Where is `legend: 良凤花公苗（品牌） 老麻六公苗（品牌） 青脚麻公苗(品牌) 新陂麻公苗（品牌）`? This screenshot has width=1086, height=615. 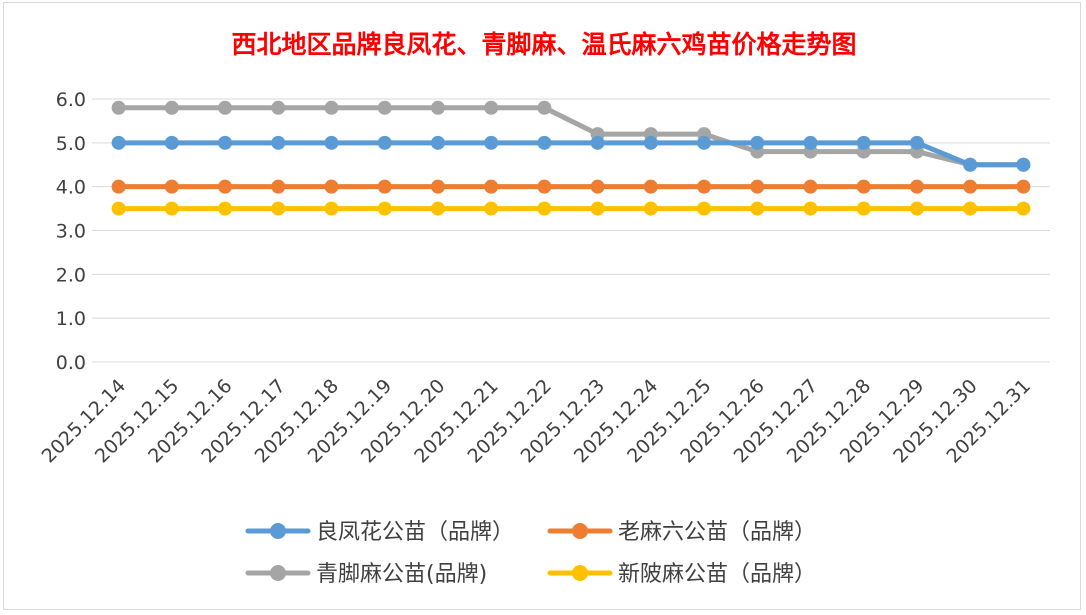
legend: 良凤花公苗（品牌） 老麻六公苗（品牌） 青脚麻公苗(品牌) 新陂麻公苗（品牌） is located at coordinates (530, 553).